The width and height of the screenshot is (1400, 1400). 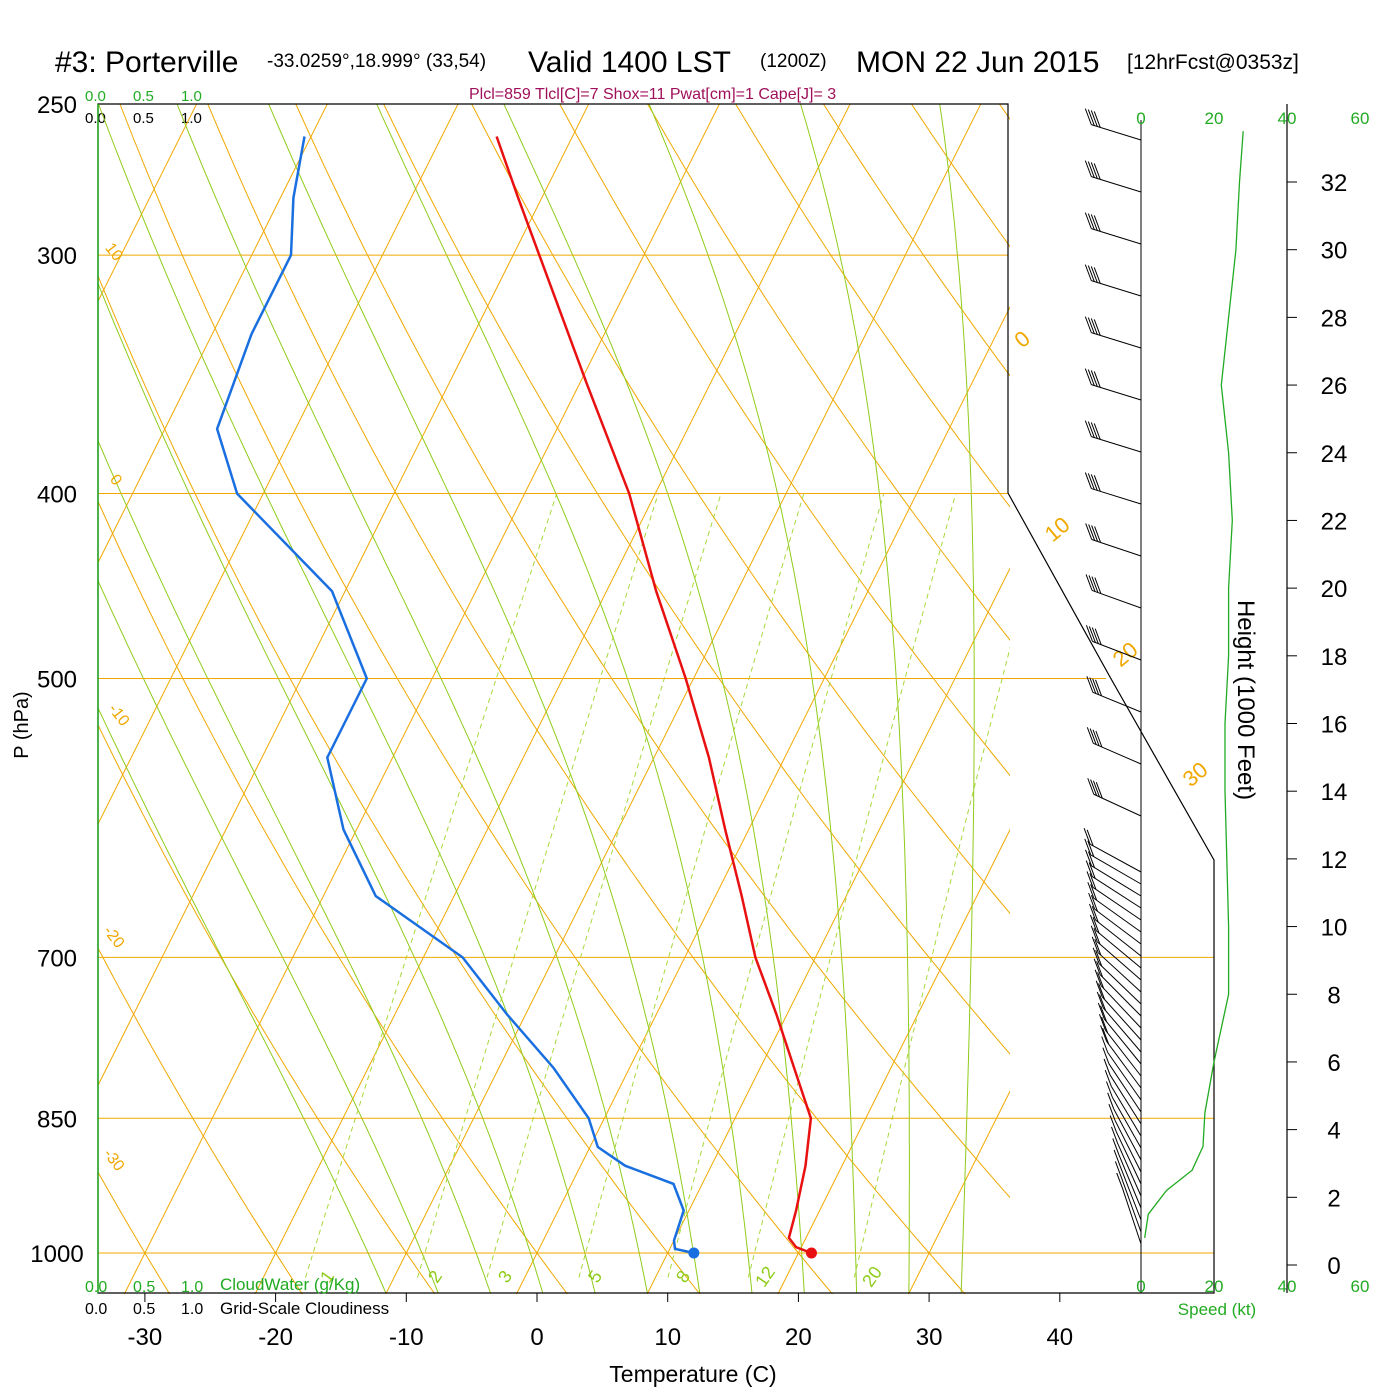 I want to click on height-tick-label: 22, so click(x=1334, y=521).